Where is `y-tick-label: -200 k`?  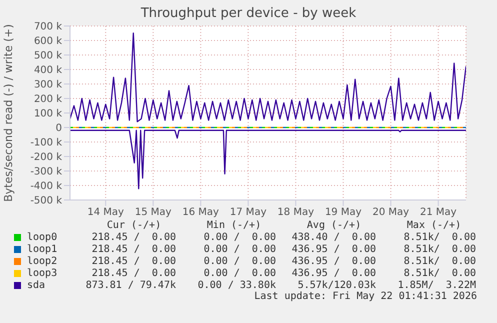 y-tick-label: -200 k is located at coordinates (46, 158).